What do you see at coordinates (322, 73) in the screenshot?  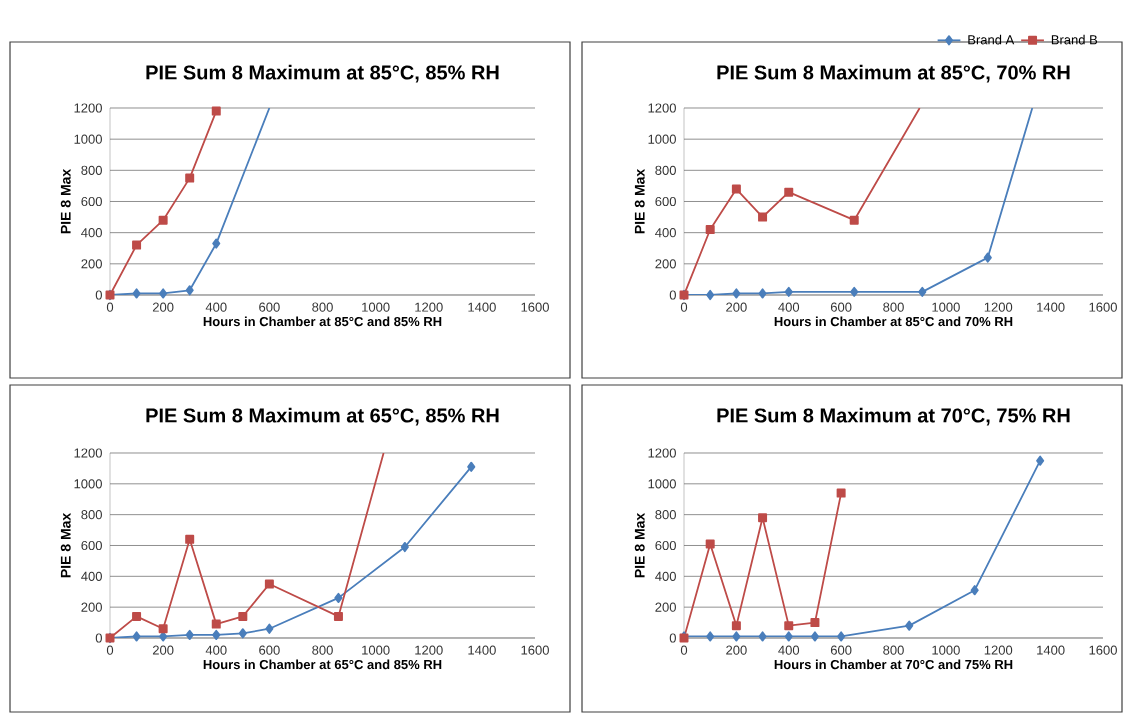 I see `chart-title: PIE Sum 8 Maximum at 85°C, 85% RH` at bounding box center [322, 73].